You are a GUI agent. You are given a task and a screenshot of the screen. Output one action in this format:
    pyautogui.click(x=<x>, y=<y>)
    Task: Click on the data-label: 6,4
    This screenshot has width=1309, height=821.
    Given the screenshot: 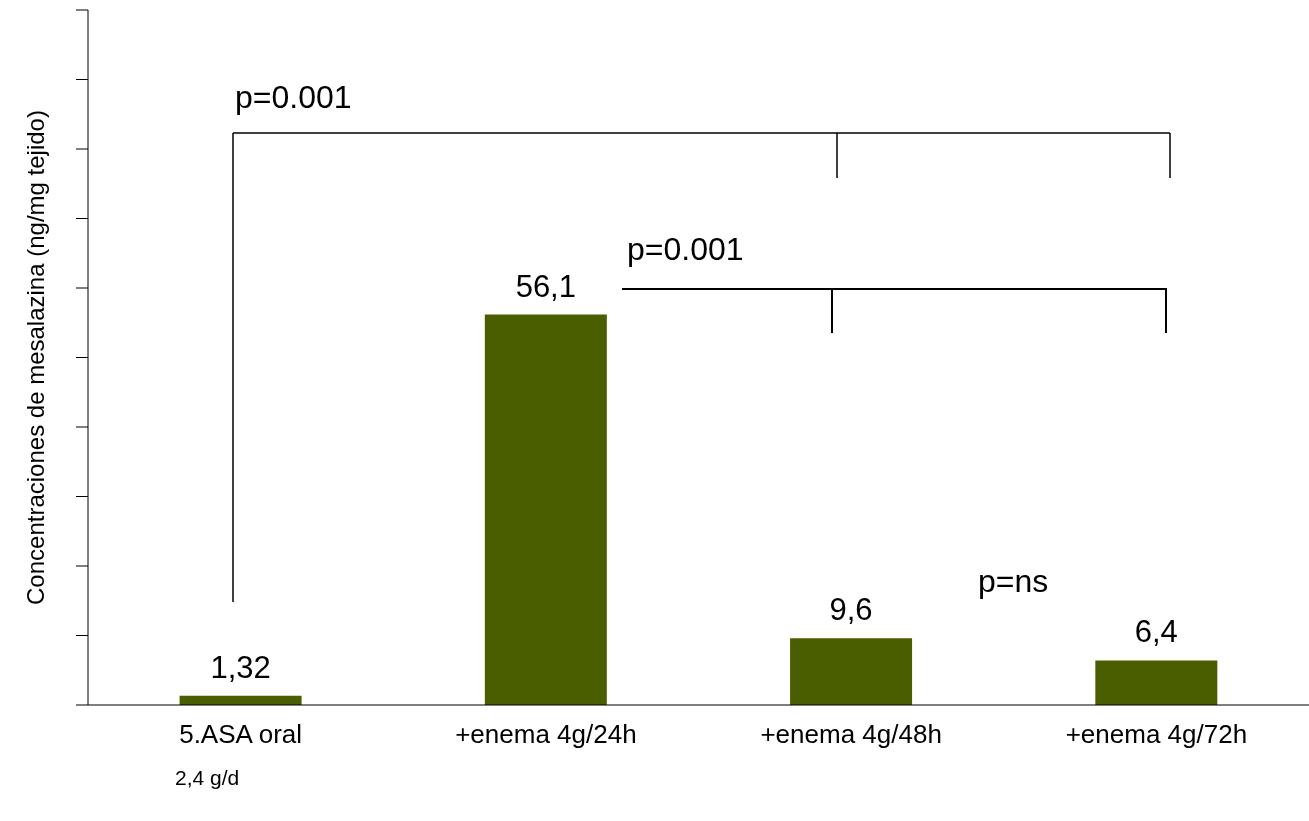 What is the action you would take?
    pyautogui.click(x=1156, y=632)
    